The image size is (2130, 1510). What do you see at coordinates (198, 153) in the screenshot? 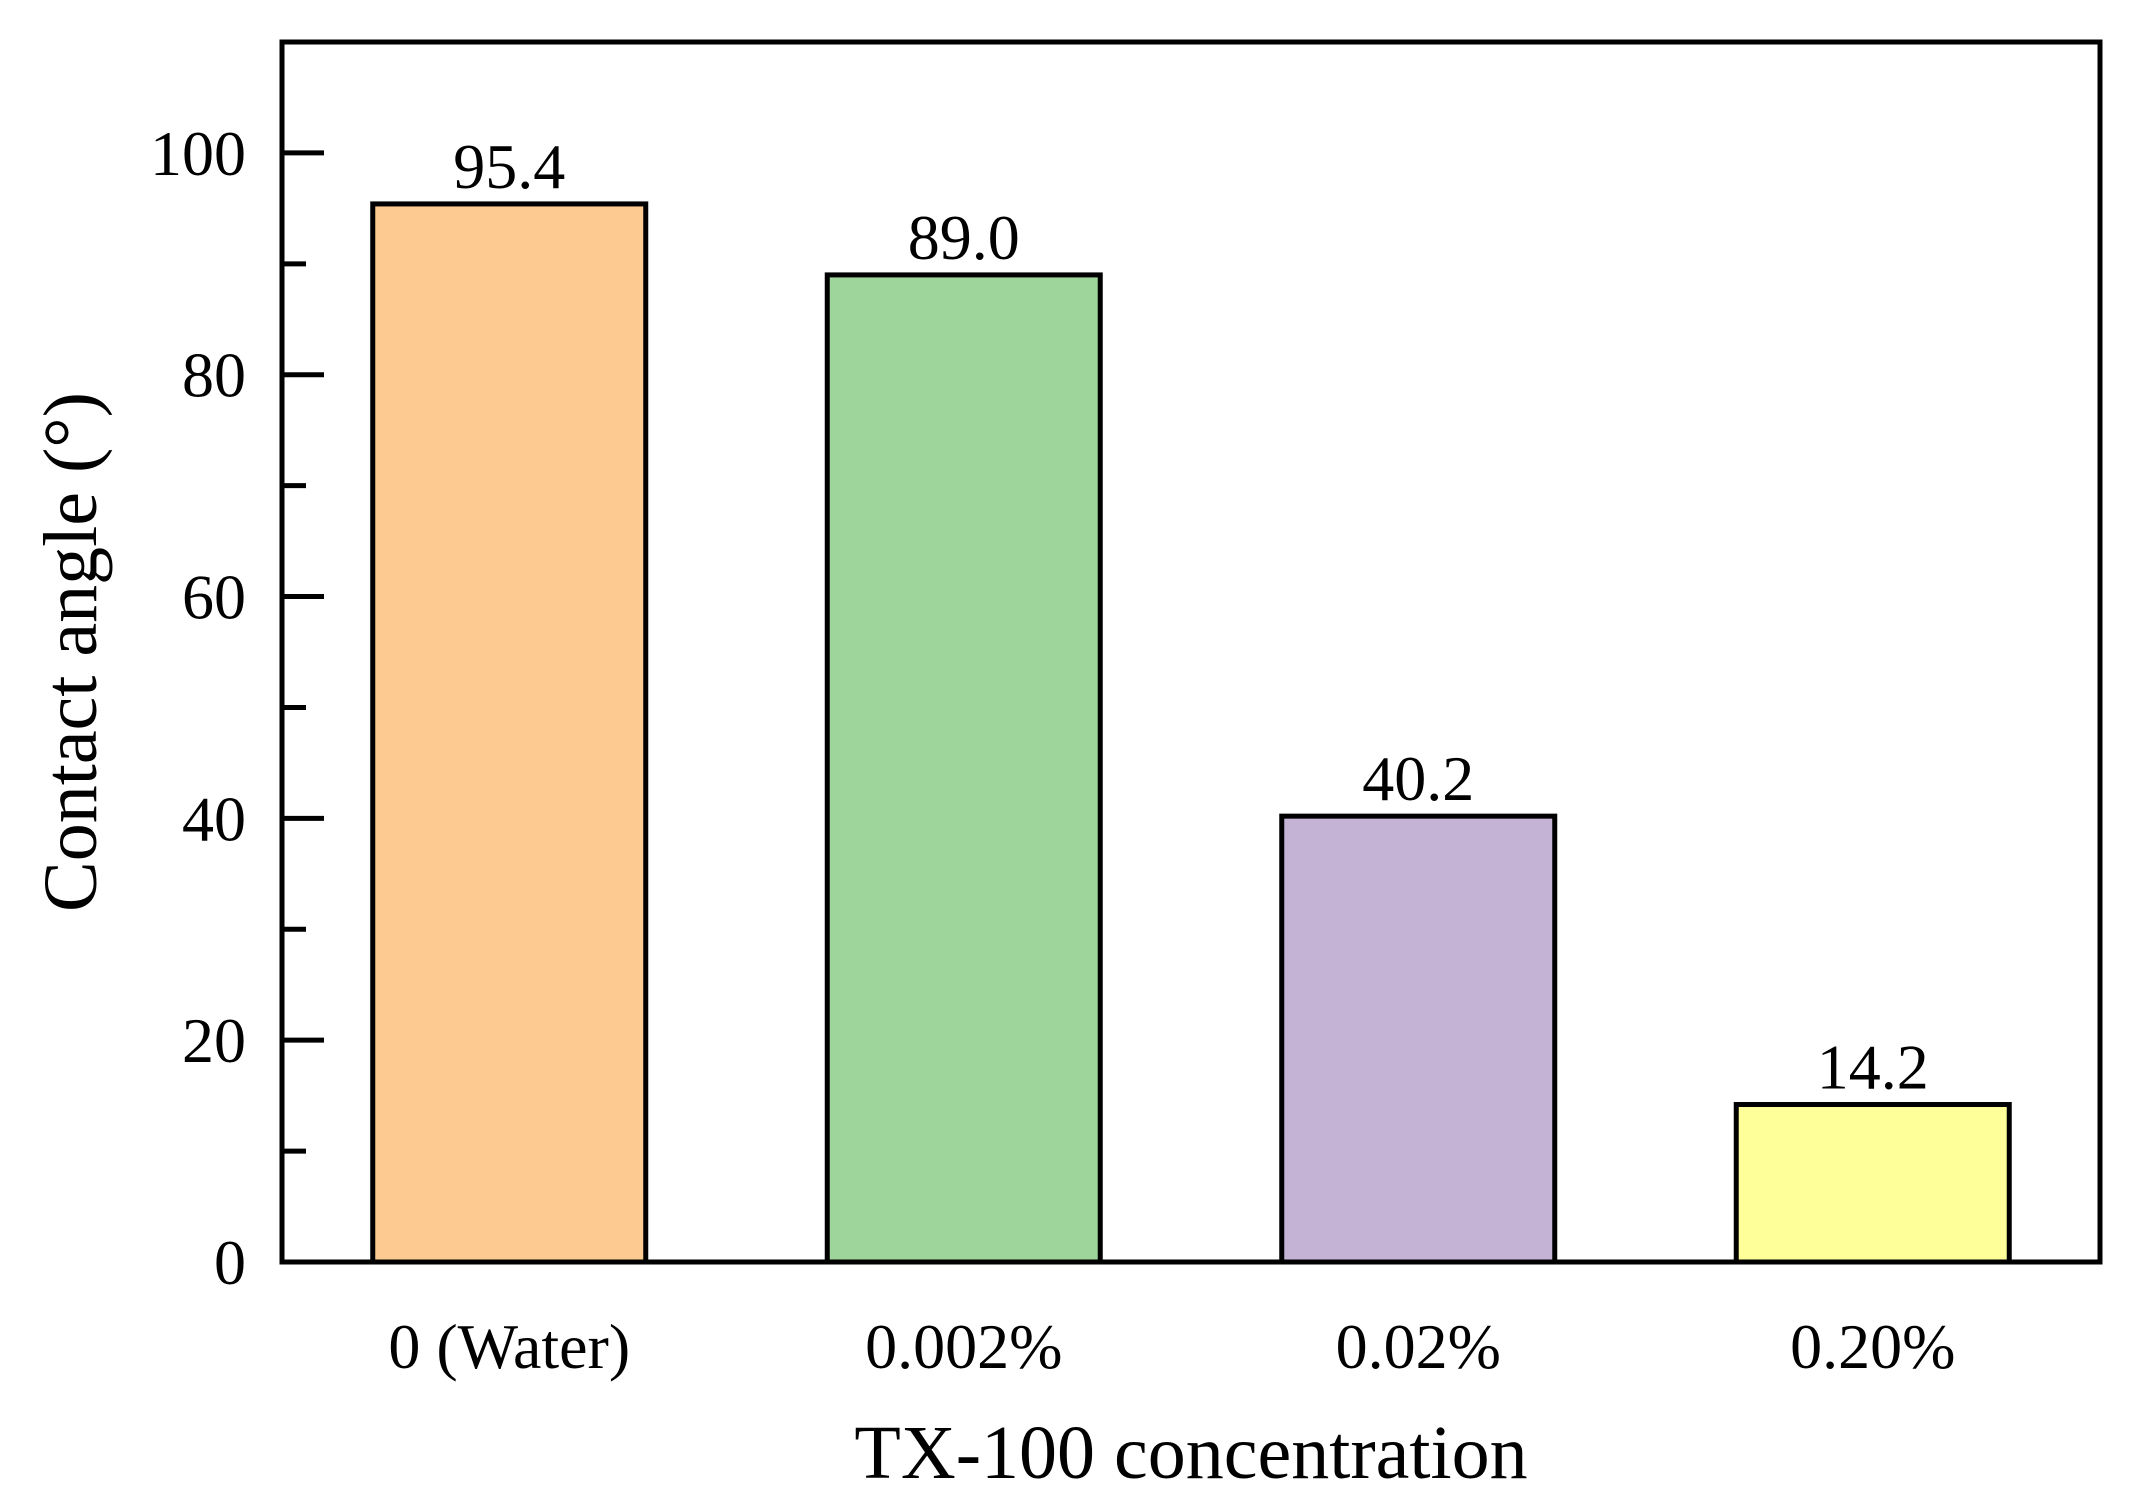
I see `y-tick-label-100: 100` at bounding box center [198, 153].